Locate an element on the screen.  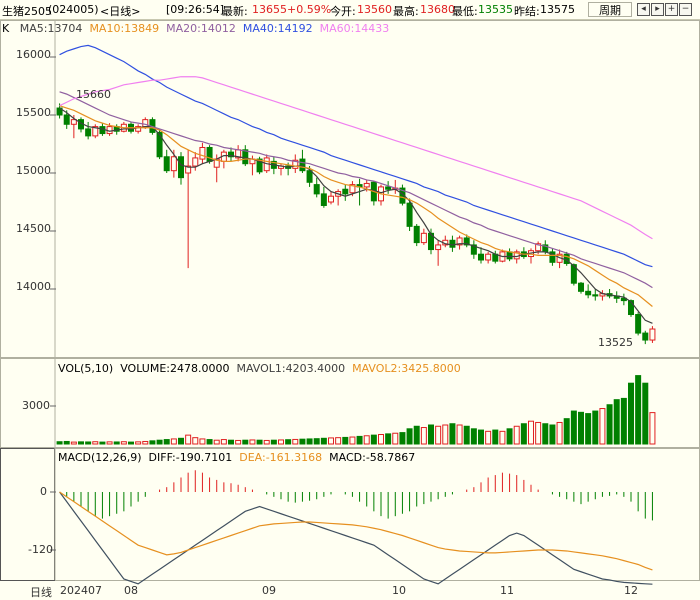
diff-value: DIFF:-190.7101 is located at coordinates (190, 457).